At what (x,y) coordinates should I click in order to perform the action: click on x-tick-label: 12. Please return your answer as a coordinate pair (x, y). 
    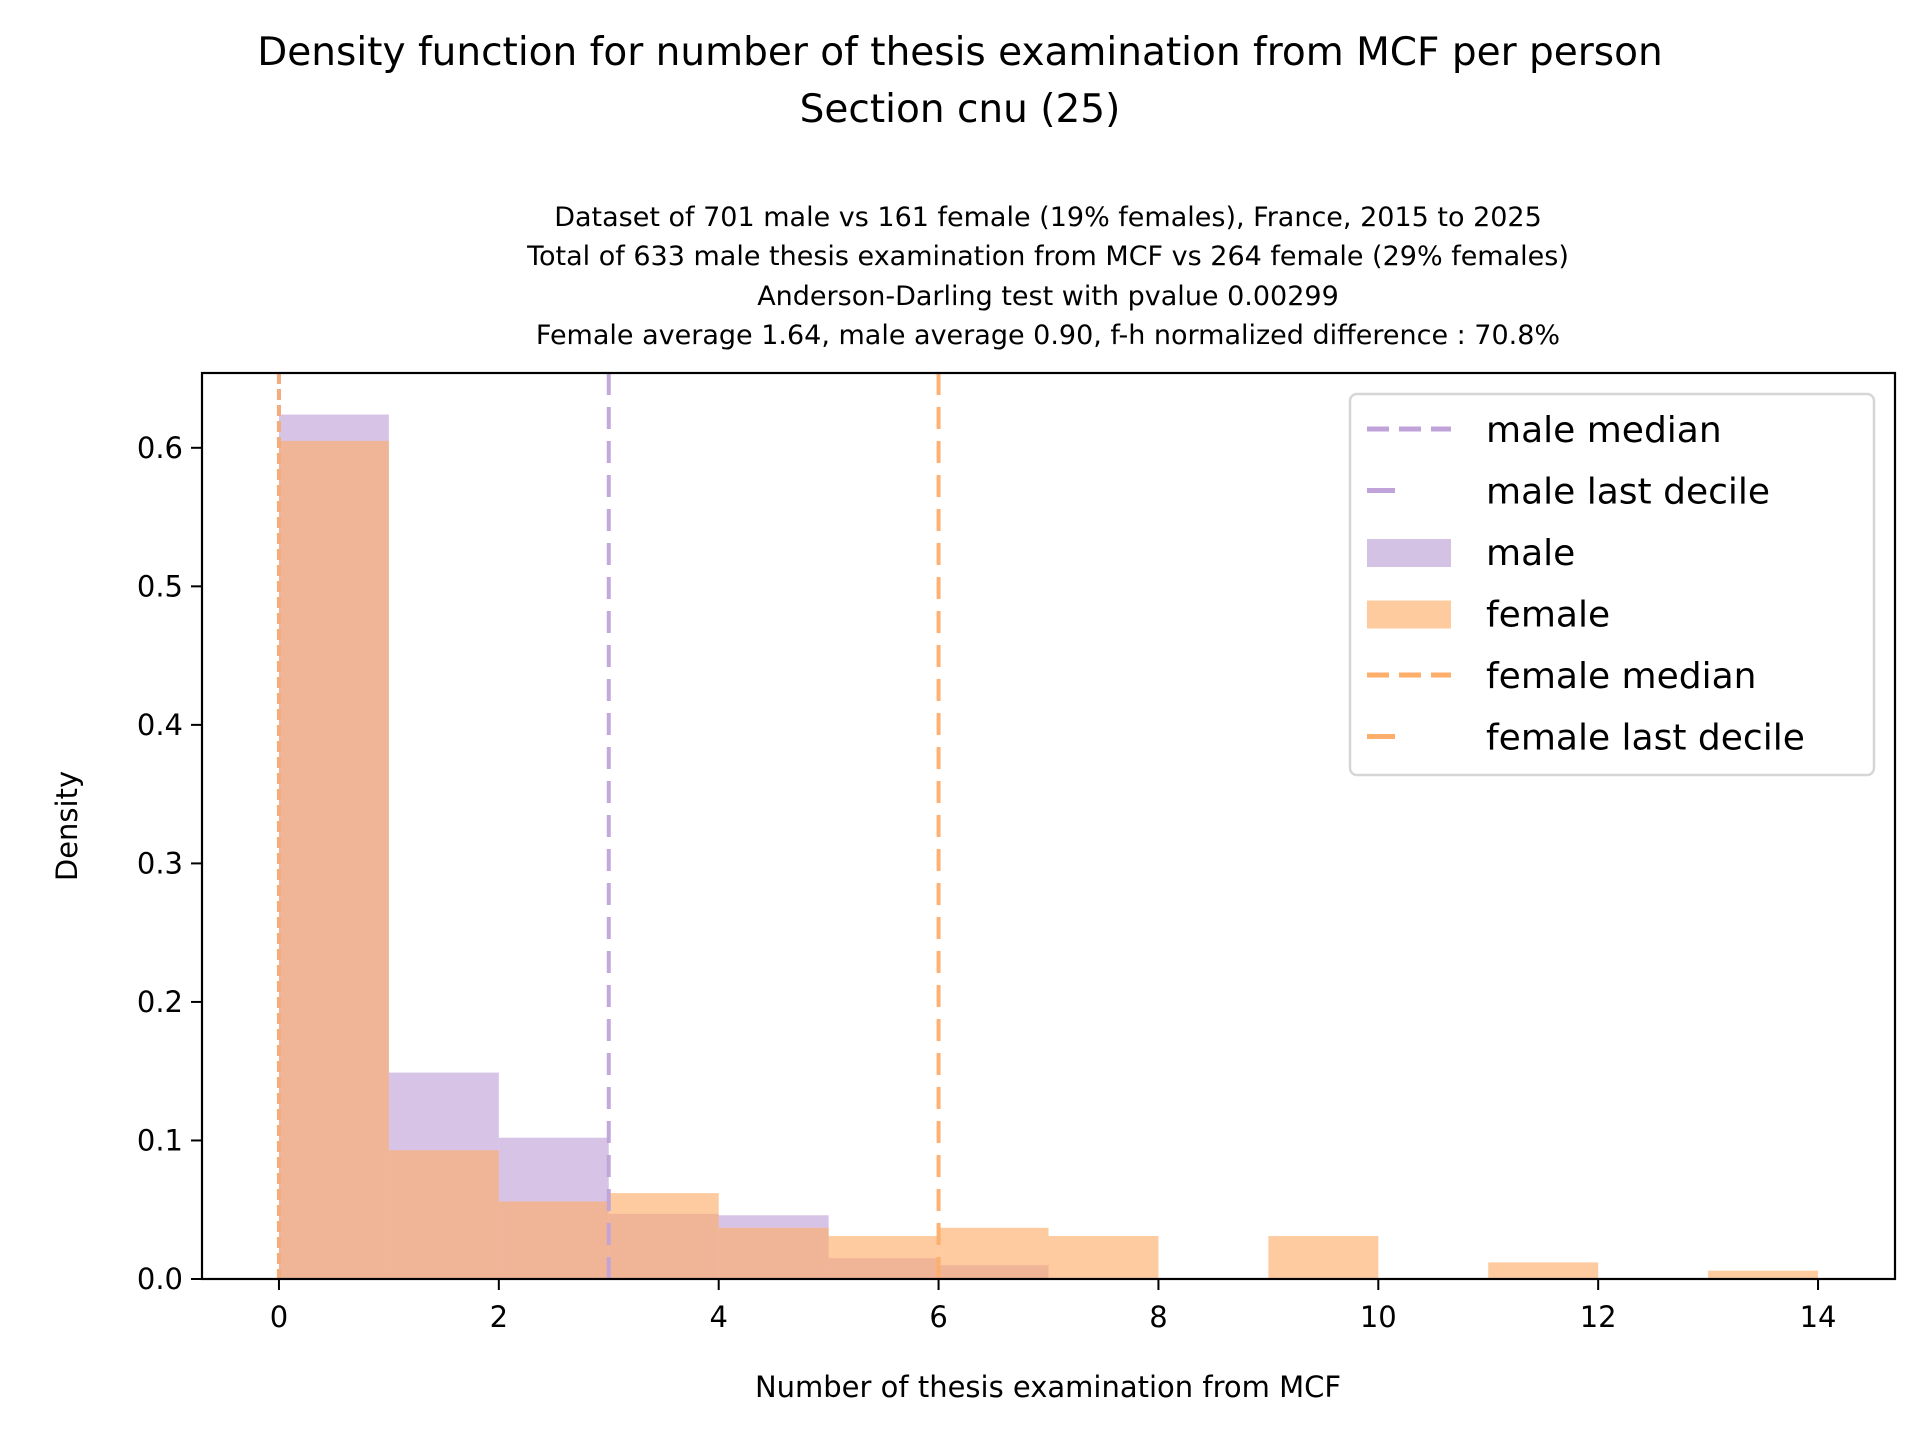
    Looking at the image, I should click on (1598, 1317).